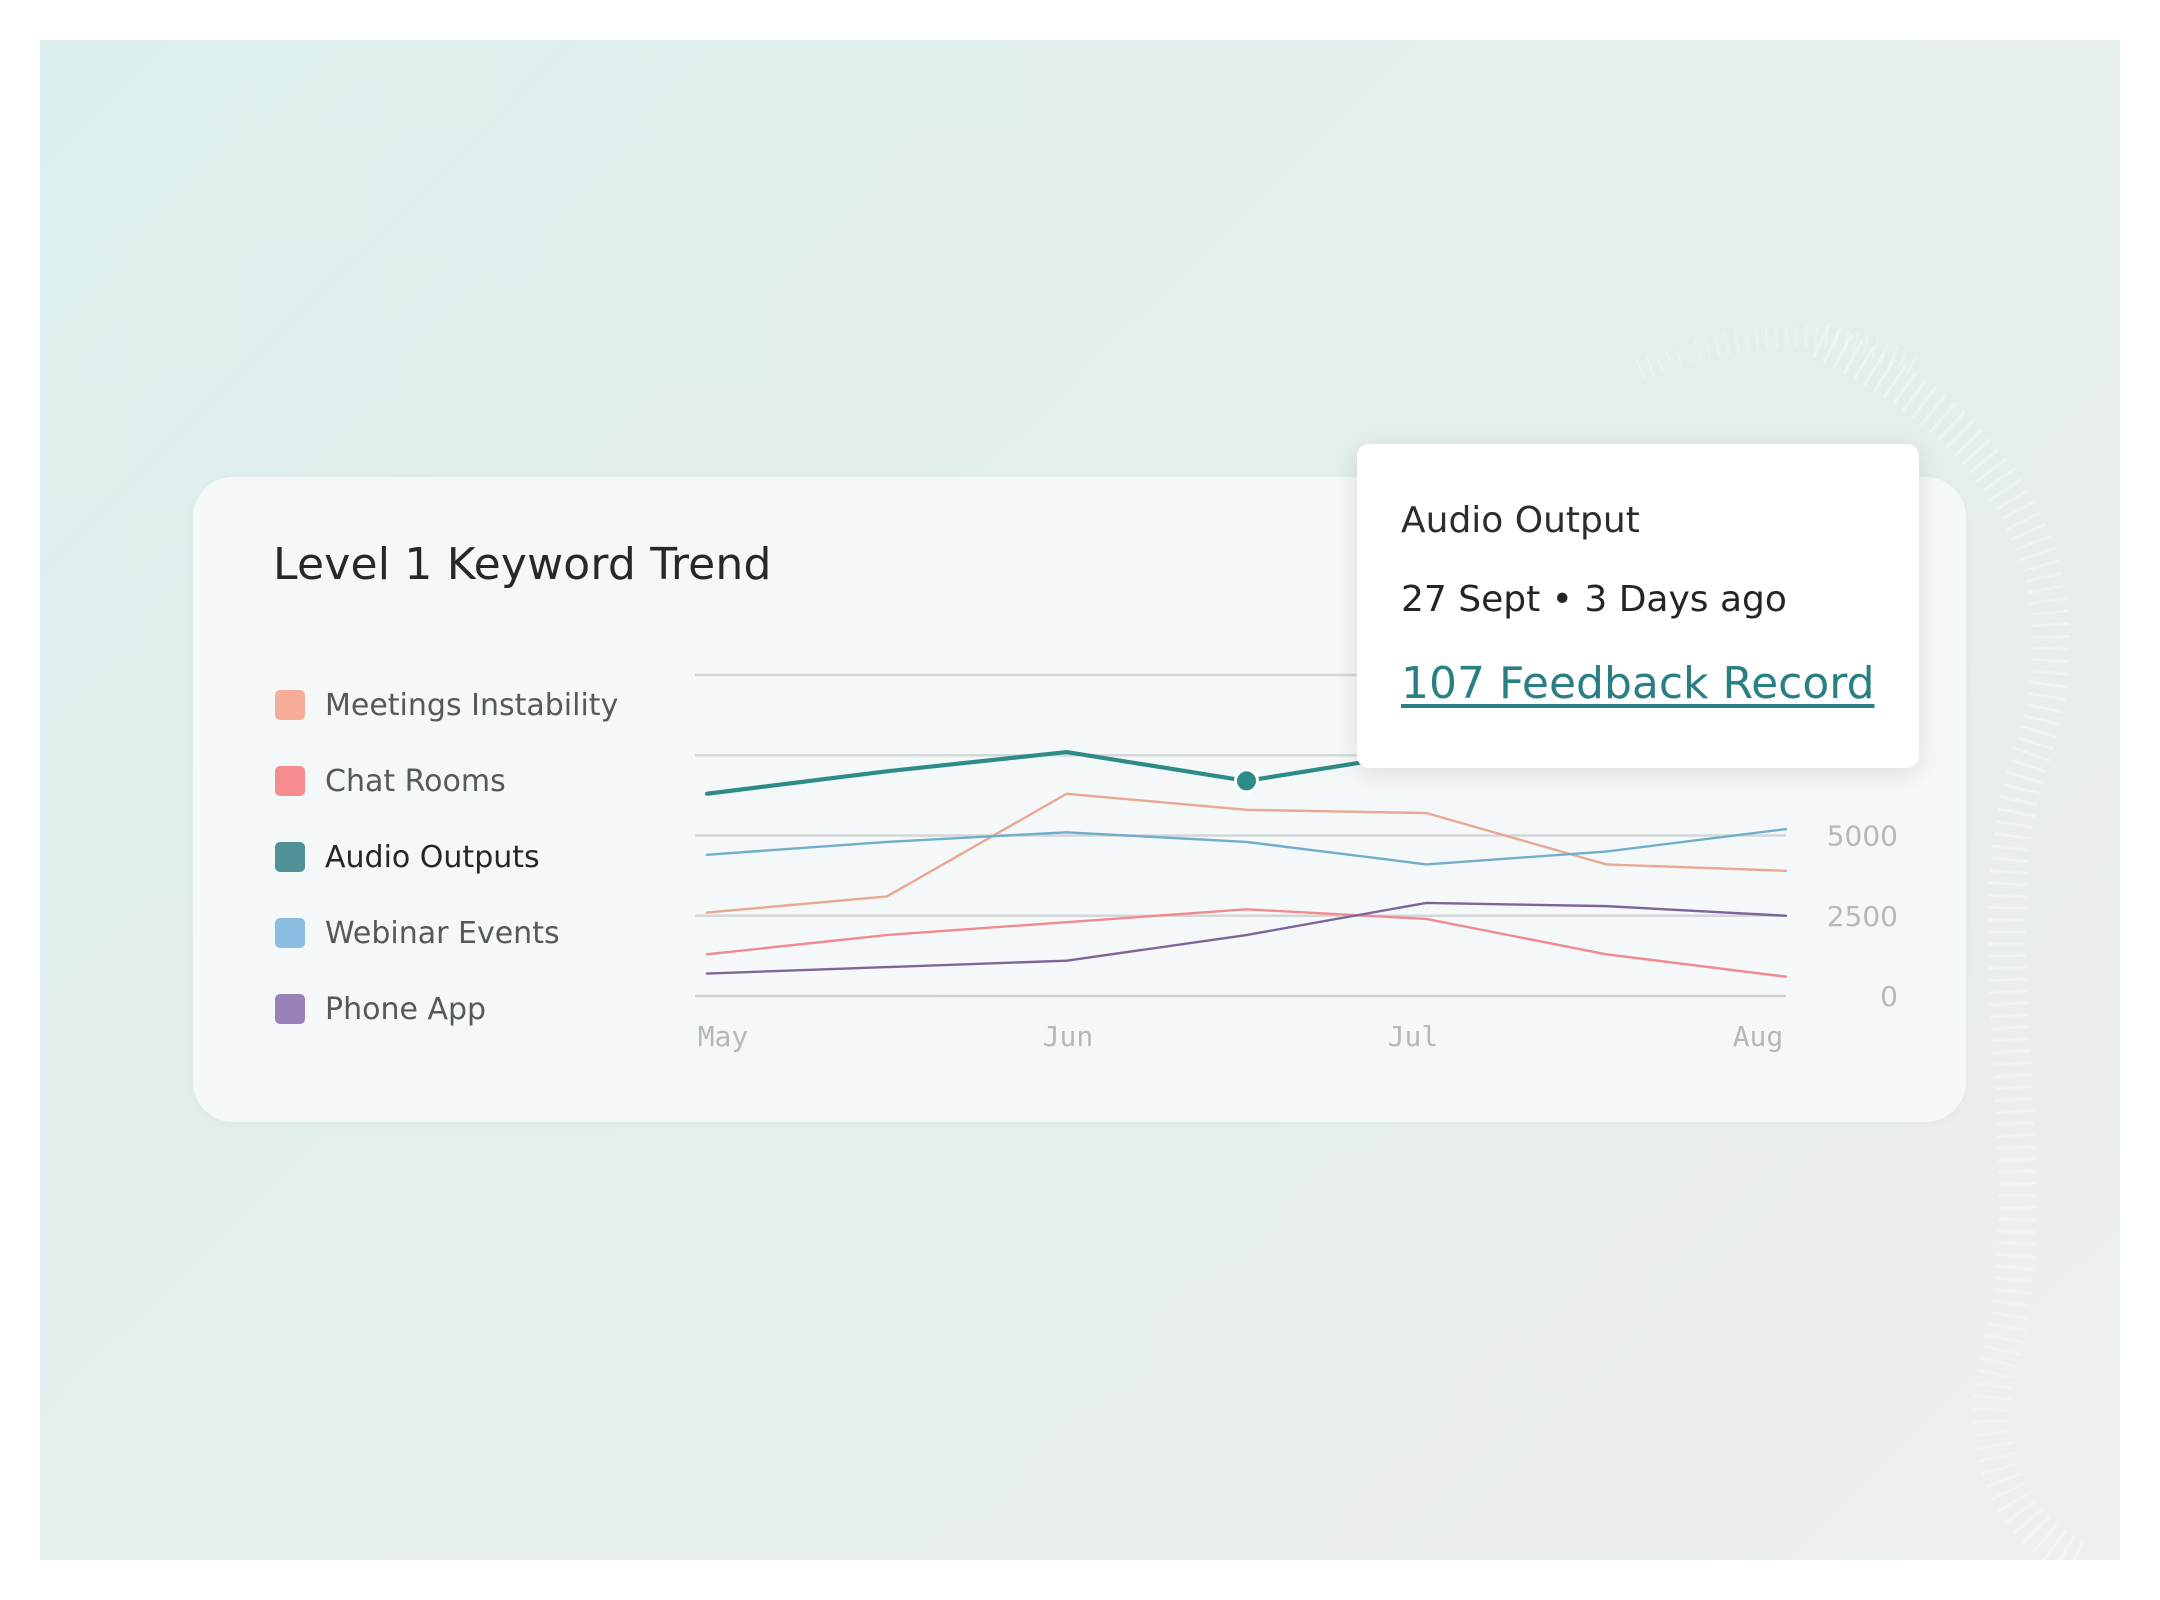 This screenshot has width=2160, height=1600. What do you see at coordinates (1594, 599) in the screenshot?
I see `tooltip-date: 27 Sept • 3 Days ago` at bounding box center [1594, 599].